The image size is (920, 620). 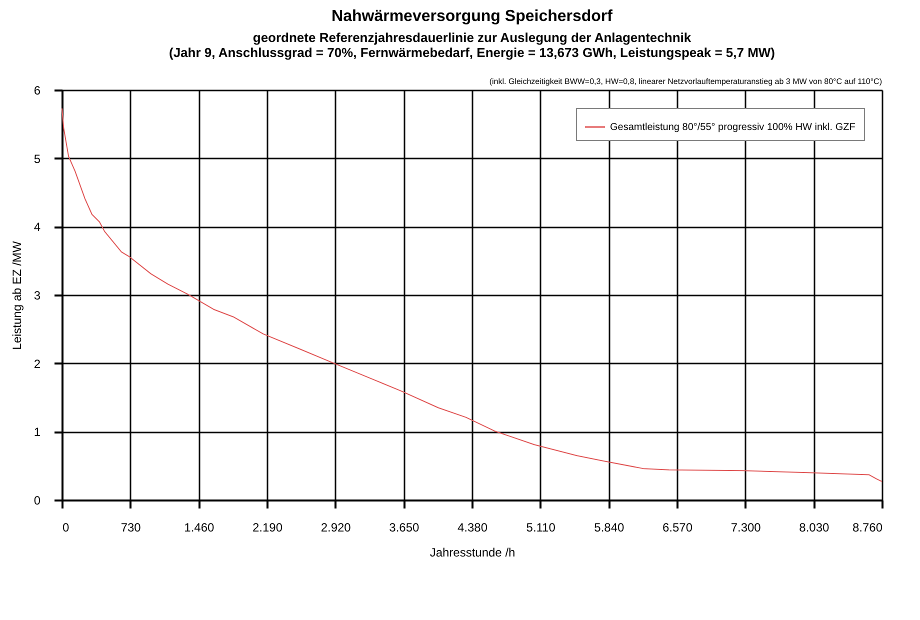 I want to click on x-tick-label: 4.380, so click(x=472, y=527).